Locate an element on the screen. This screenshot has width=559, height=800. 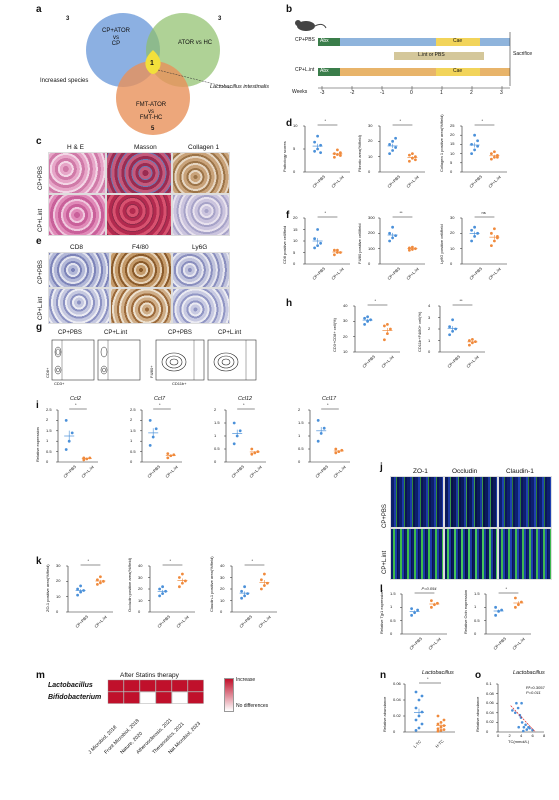
panel-label-m: m is located at coordinates (40, 675).